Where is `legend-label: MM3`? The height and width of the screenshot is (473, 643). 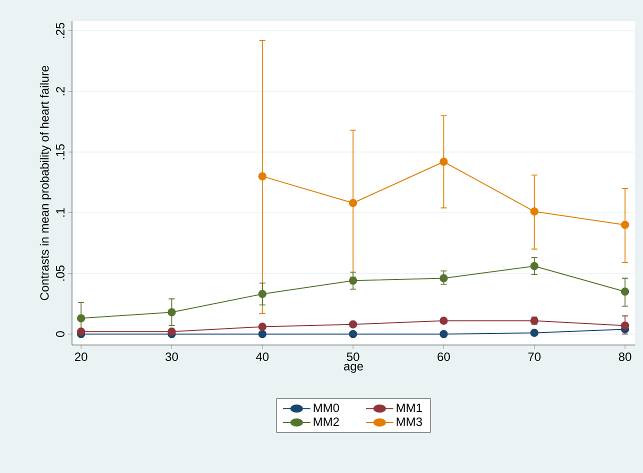 legend-label: MM3 is located at coordinates (409, 422).